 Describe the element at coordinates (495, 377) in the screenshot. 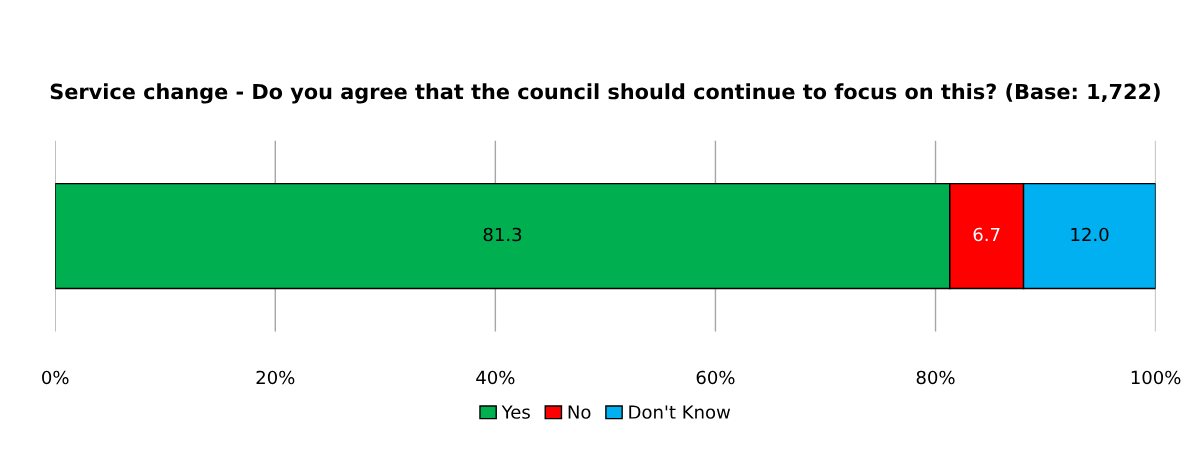

I see `x-tick-label: 40%` at that location.